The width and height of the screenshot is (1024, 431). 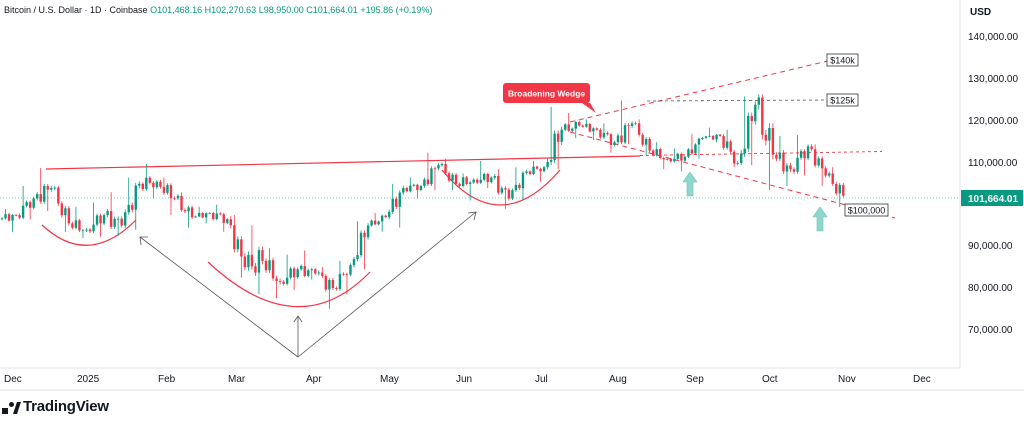 What do you see at coordinates (618, 379) in the screenshot?
I see `time-tick-label: Aug` at bounding box center [618, 379].